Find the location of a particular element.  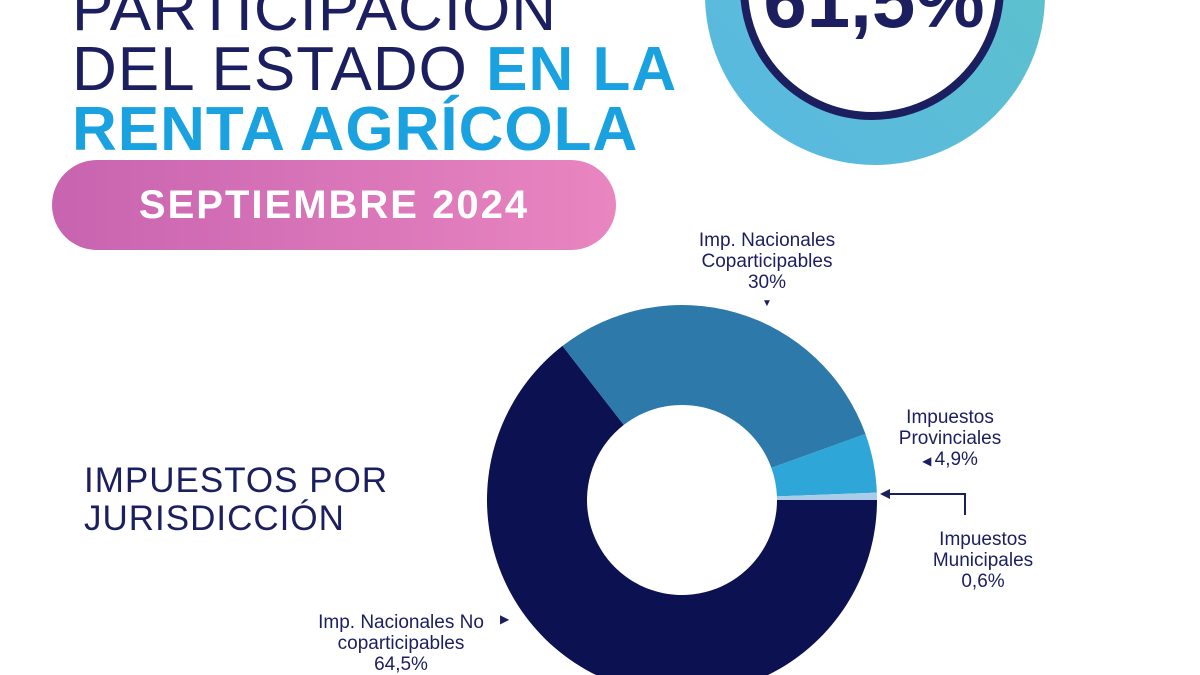

category-label: Impuestos Provinciales is located at coordinates (950, 428).